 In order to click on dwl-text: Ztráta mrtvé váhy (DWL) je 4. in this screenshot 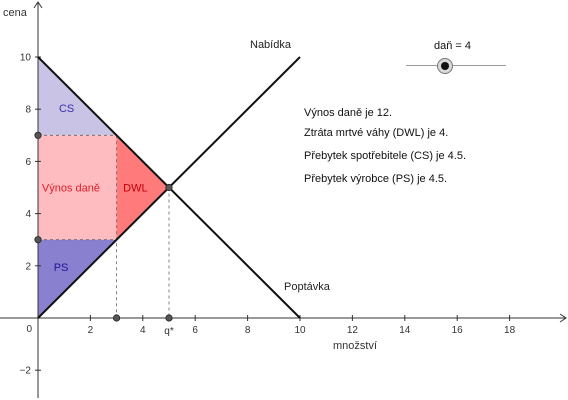, I will do `click(376, 133)`.